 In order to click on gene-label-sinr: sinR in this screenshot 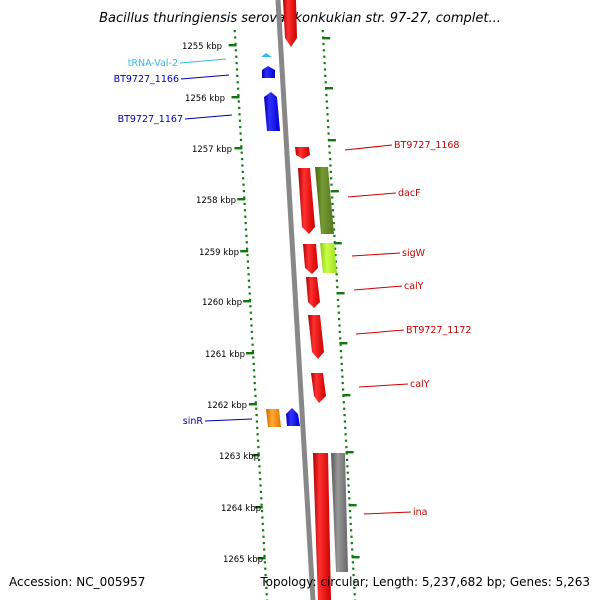, I will do `click(193, 421)`.